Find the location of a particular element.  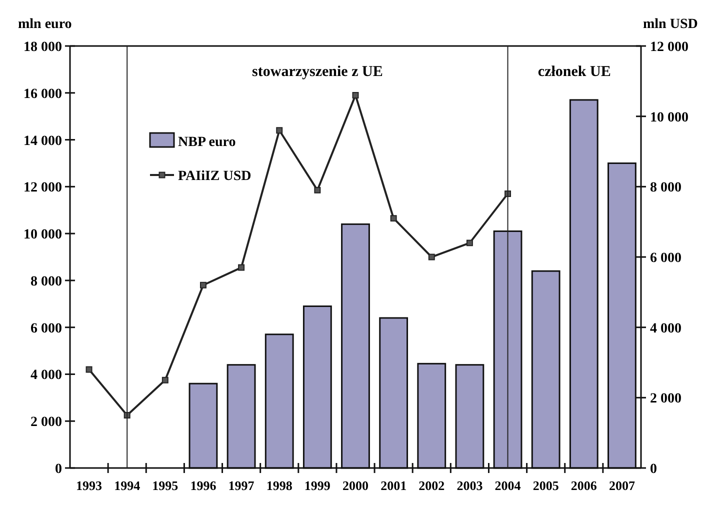

x-tick-label: 2006 is located at coordinates (584, 485).